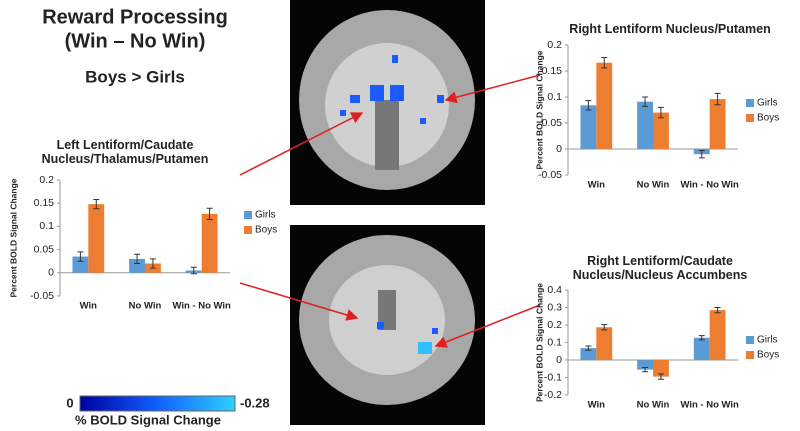  Describe the element at coordinates (670, 29) in the screenshot. I see `chart-title: Right Lentiform Nucleus/Putamen` at that location.